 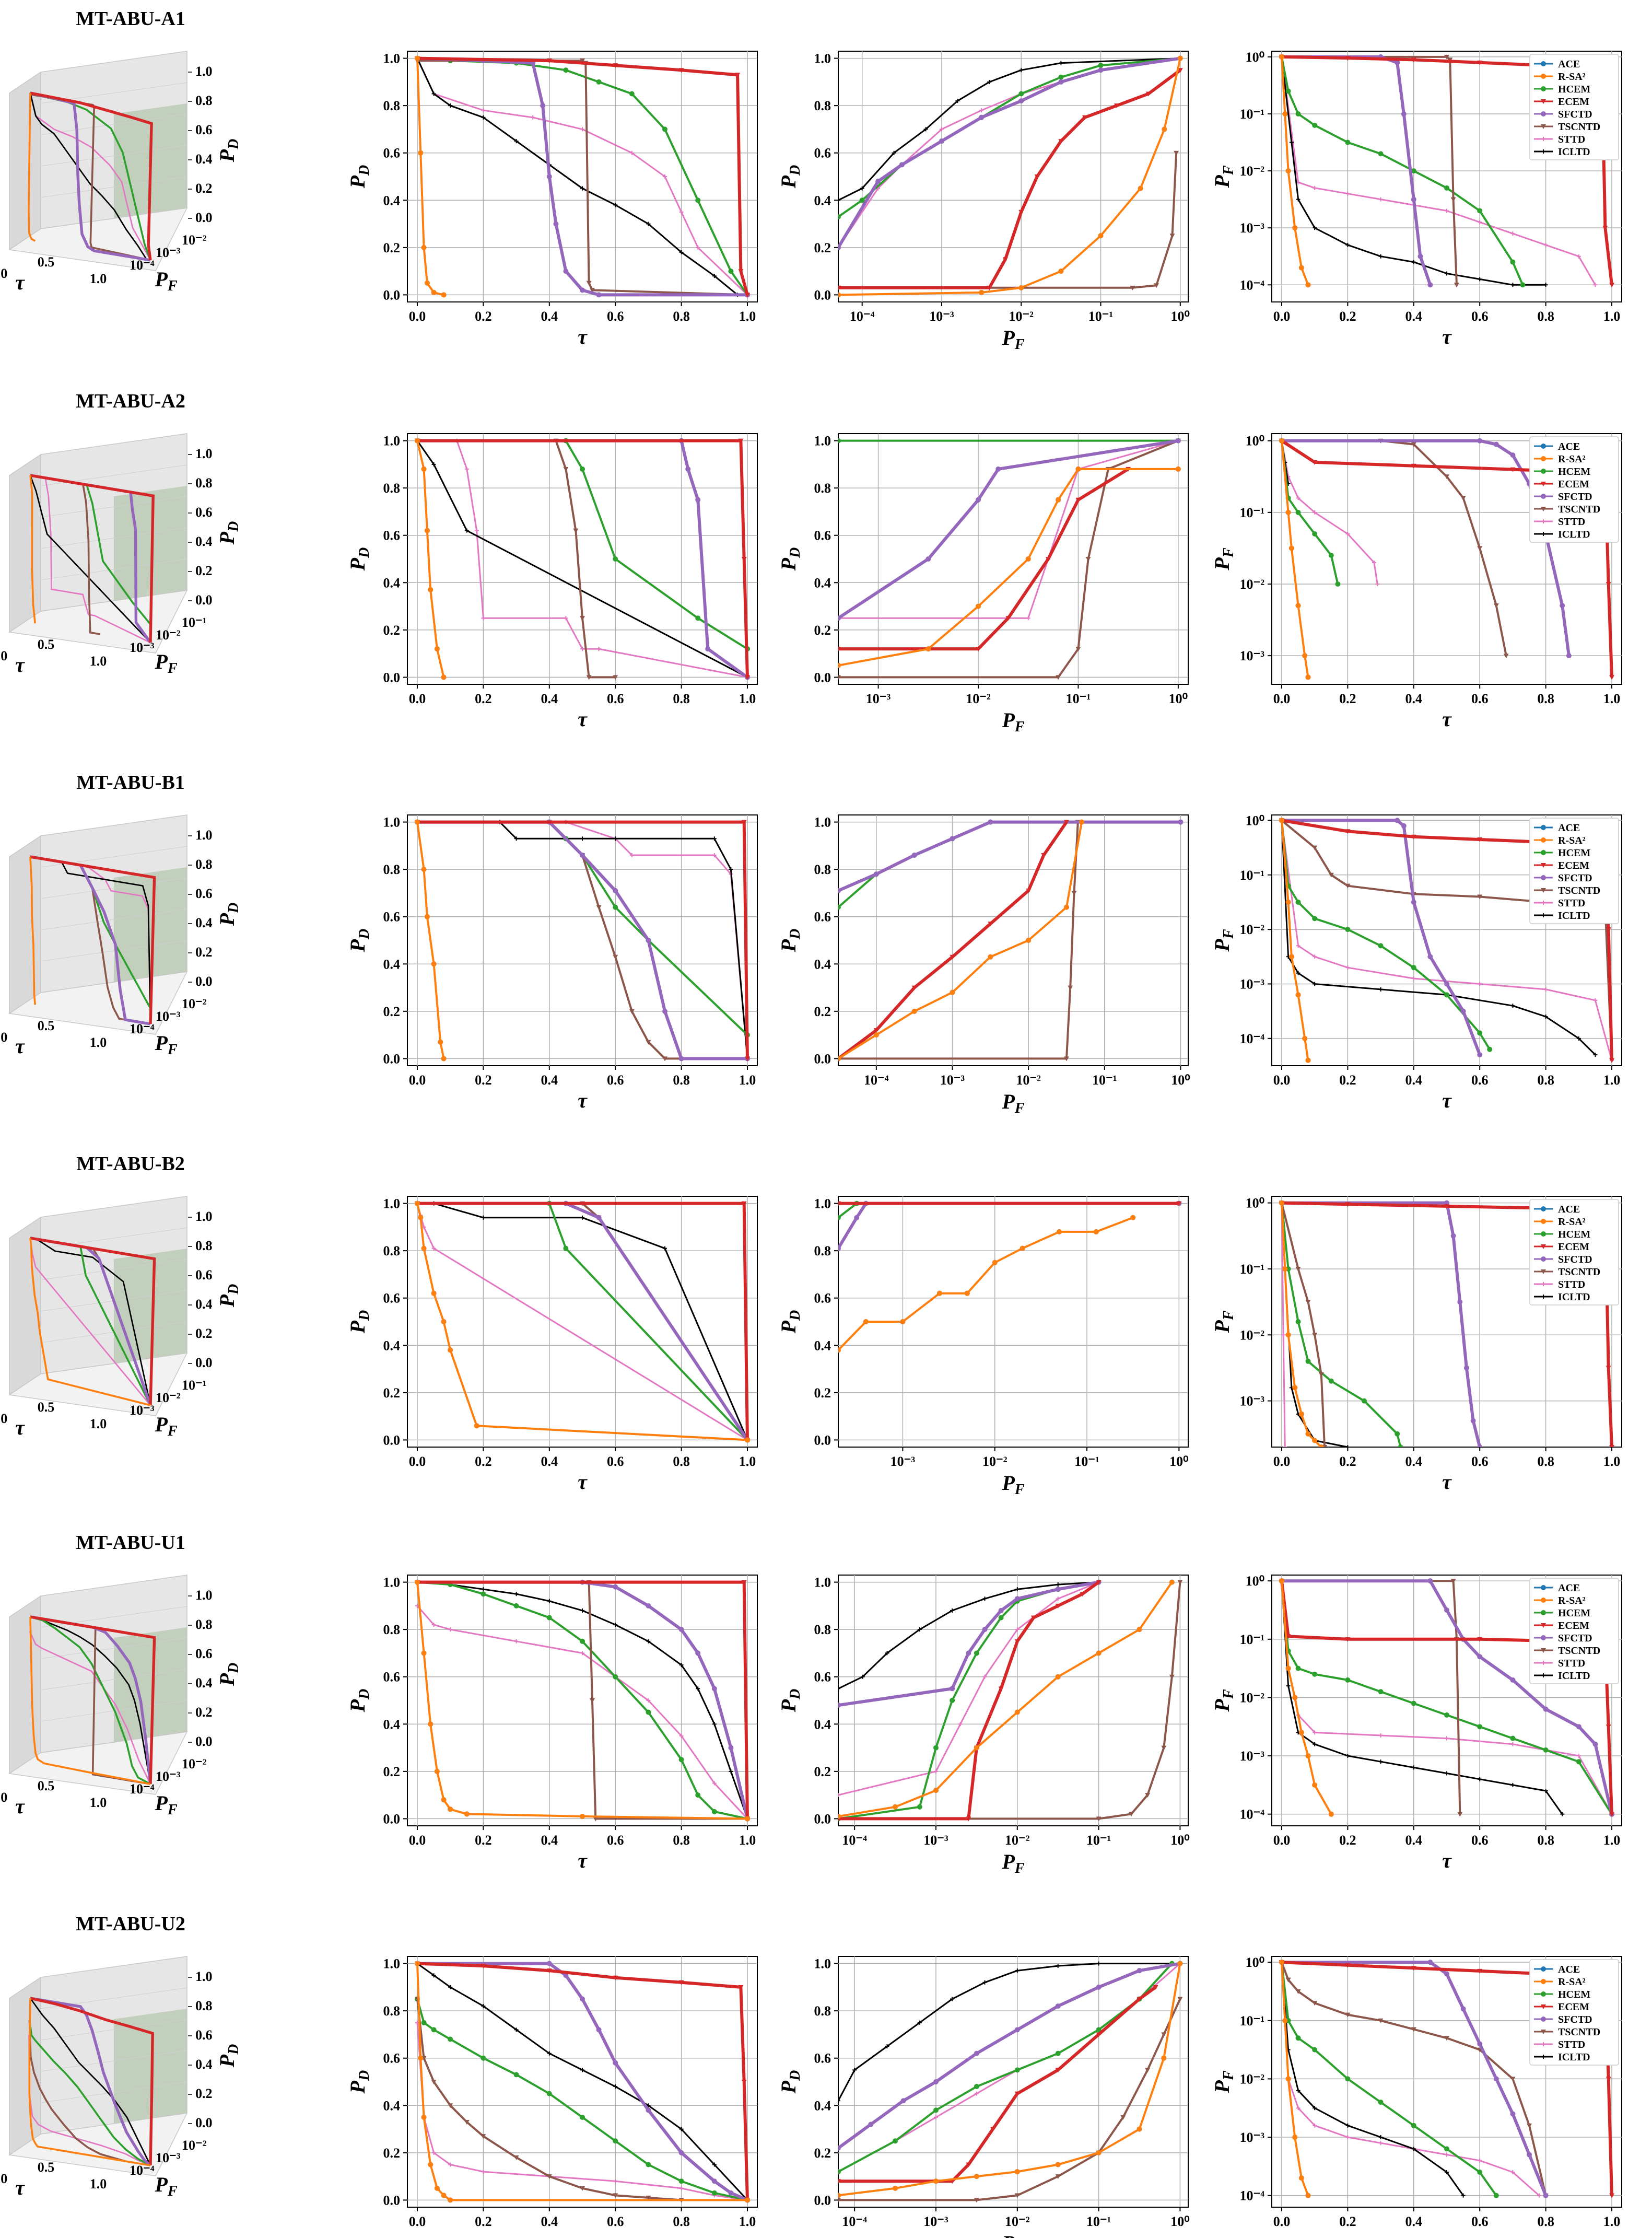 What do you see at coordinates (98, 662) in the screenshot?
I see `tau-tick-label: 1.0` at bounding box center [98, 662].